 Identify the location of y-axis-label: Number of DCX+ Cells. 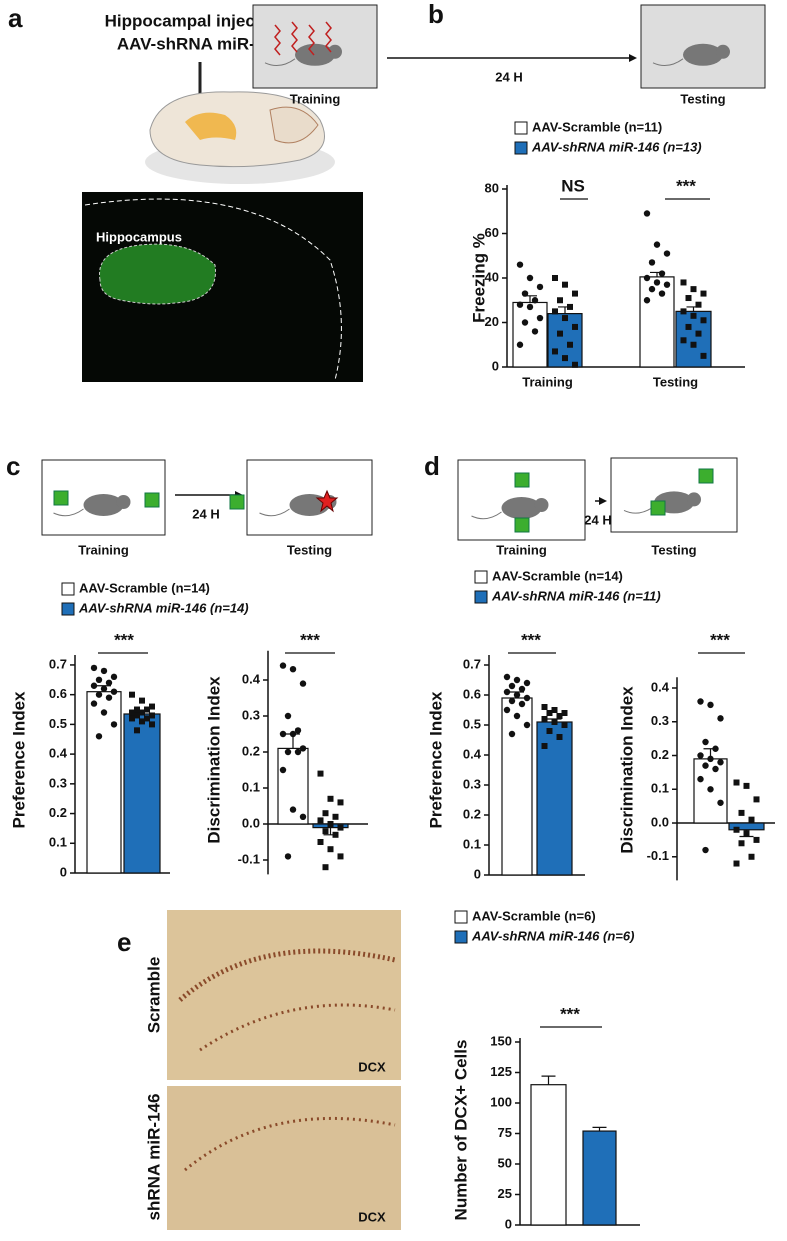
(460, 1130).